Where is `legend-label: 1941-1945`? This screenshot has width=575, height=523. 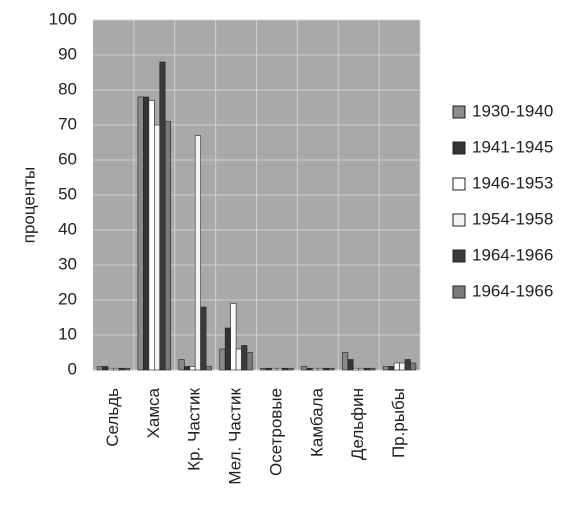 legend-label: 1941-1945 is located at coordinates (512, 146).